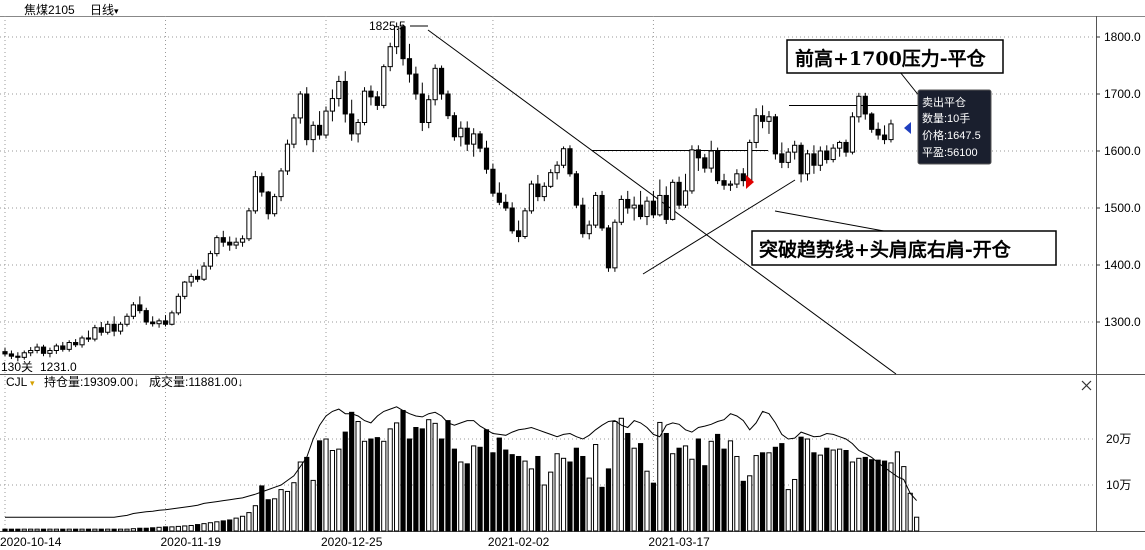  I want to click on close-icon, so click(1086, 385).